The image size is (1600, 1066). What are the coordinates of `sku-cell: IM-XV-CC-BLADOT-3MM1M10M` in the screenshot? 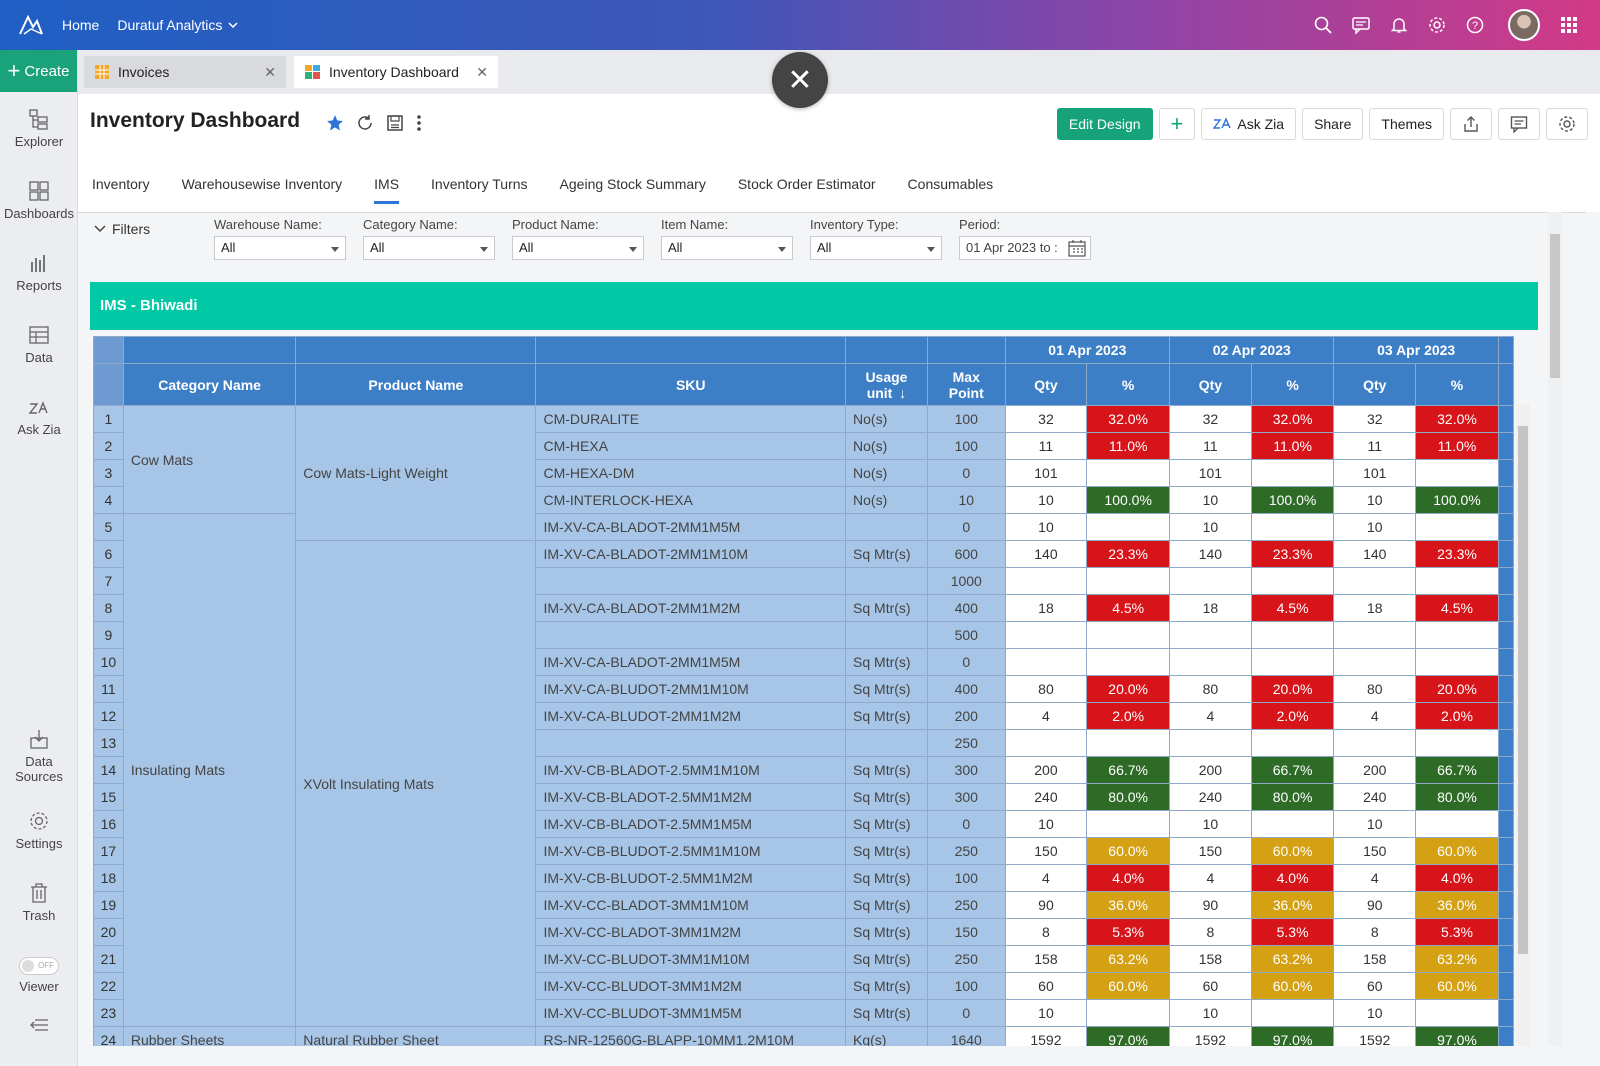 It's located at (691, 905).